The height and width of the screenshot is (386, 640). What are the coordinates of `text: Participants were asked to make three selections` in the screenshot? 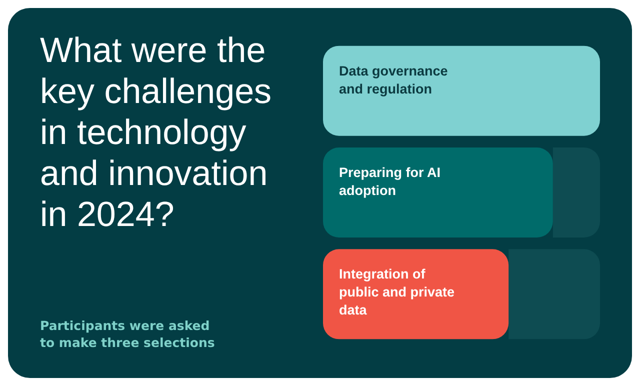 It's located at (127, 334).